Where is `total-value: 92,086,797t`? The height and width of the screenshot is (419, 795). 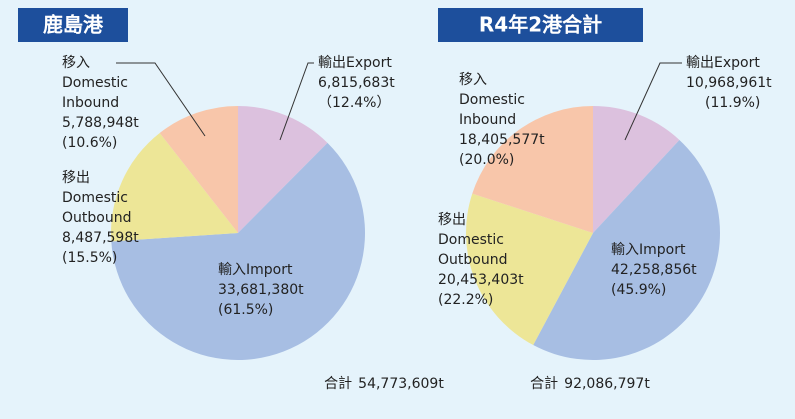 total-value: 92,086,797t is located at coordinates (607, 384).